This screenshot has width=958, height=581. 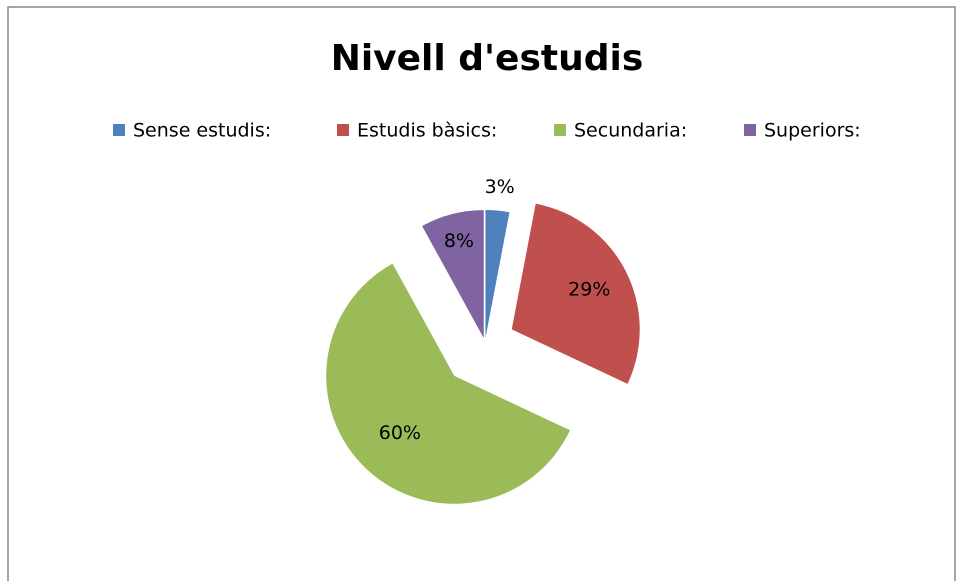 I want to click on chart-title: Nivell d'estudis, so click(x=487, y=58).